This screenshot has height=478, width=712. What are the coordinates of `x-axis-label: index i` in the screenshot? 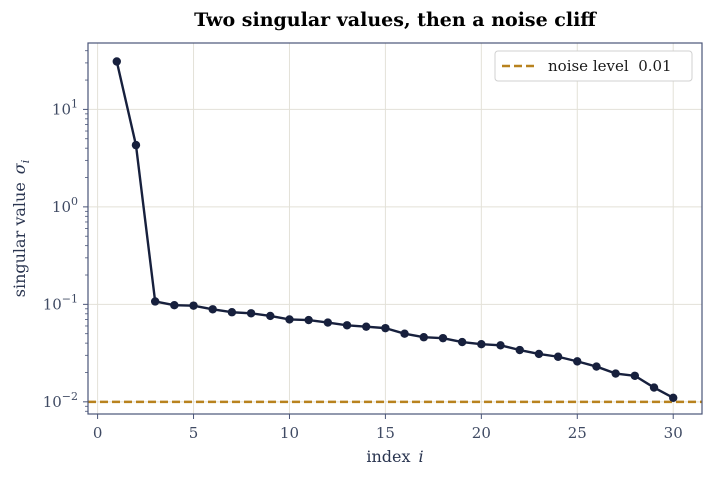 It's located at (394, 456).